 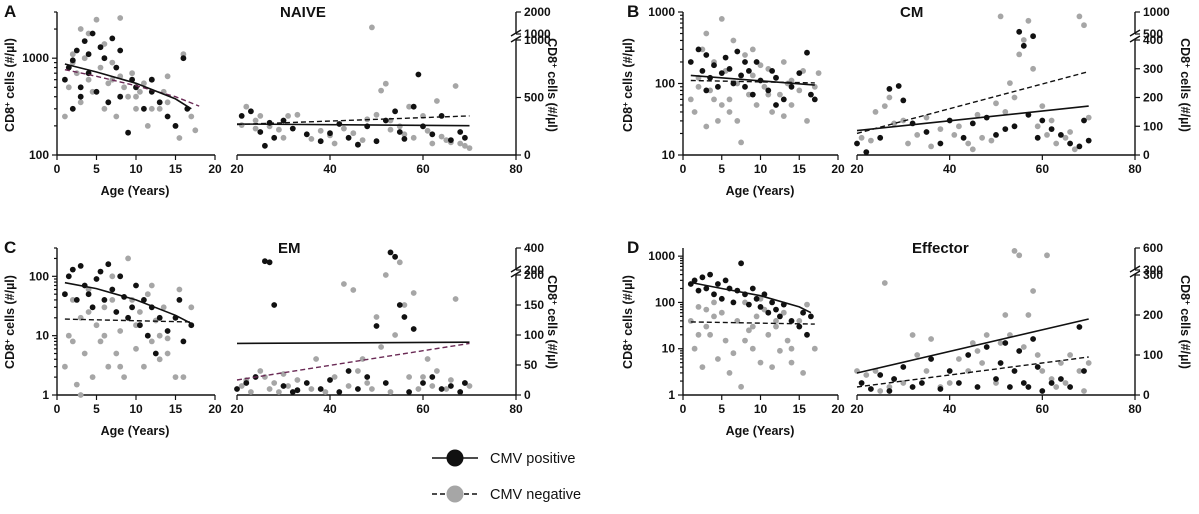 I want to click on fit-line-negative, so click(x=972, y=372).